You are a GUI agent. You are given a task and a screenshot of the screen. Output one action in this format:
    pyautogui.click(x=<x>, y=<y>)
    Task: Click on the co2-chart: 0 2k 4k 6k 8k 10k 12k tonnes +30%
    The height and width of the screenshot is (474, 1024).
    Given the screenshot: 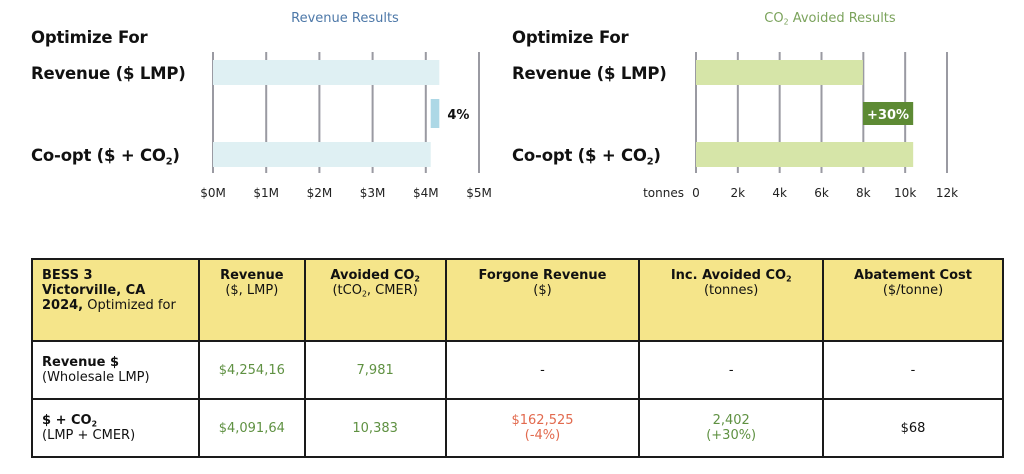 What is the action you would take?
    pyautogui.click(x=800, y=126)
    